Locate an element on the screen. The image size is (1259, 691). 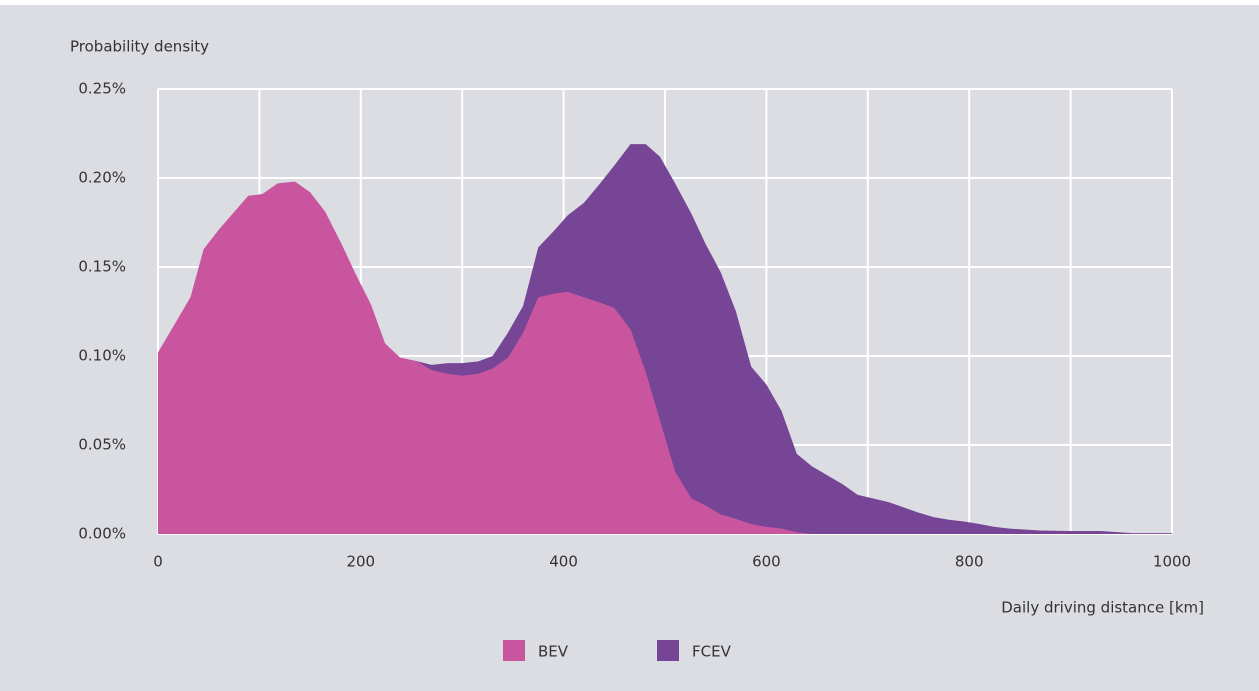
y-tick-label: 0.20% is located at coordinates (102, 178).